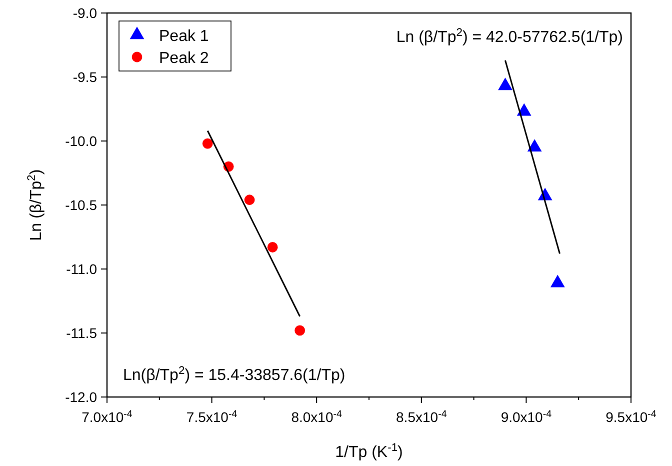 The width and height of the screenshot is (672, 466). I want to click on y-tick-label: -11.5, so click(82, 333).